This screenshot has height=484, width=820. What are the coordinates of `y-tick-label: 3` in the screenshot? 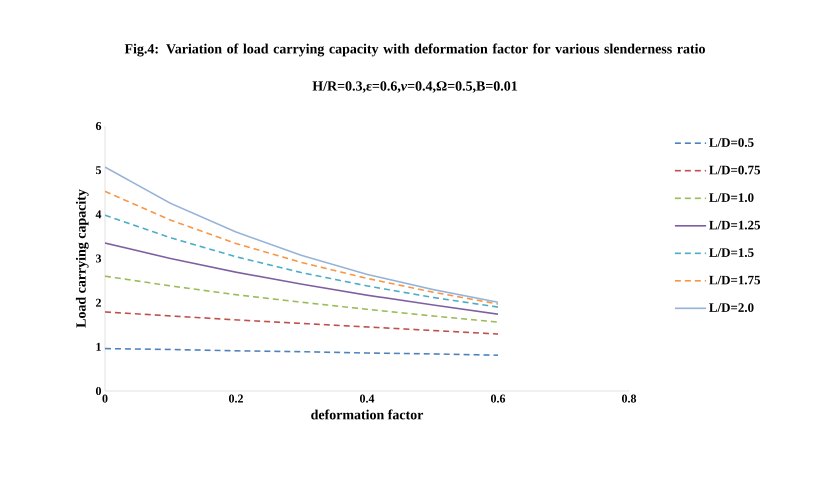 It's located at (99, 258).